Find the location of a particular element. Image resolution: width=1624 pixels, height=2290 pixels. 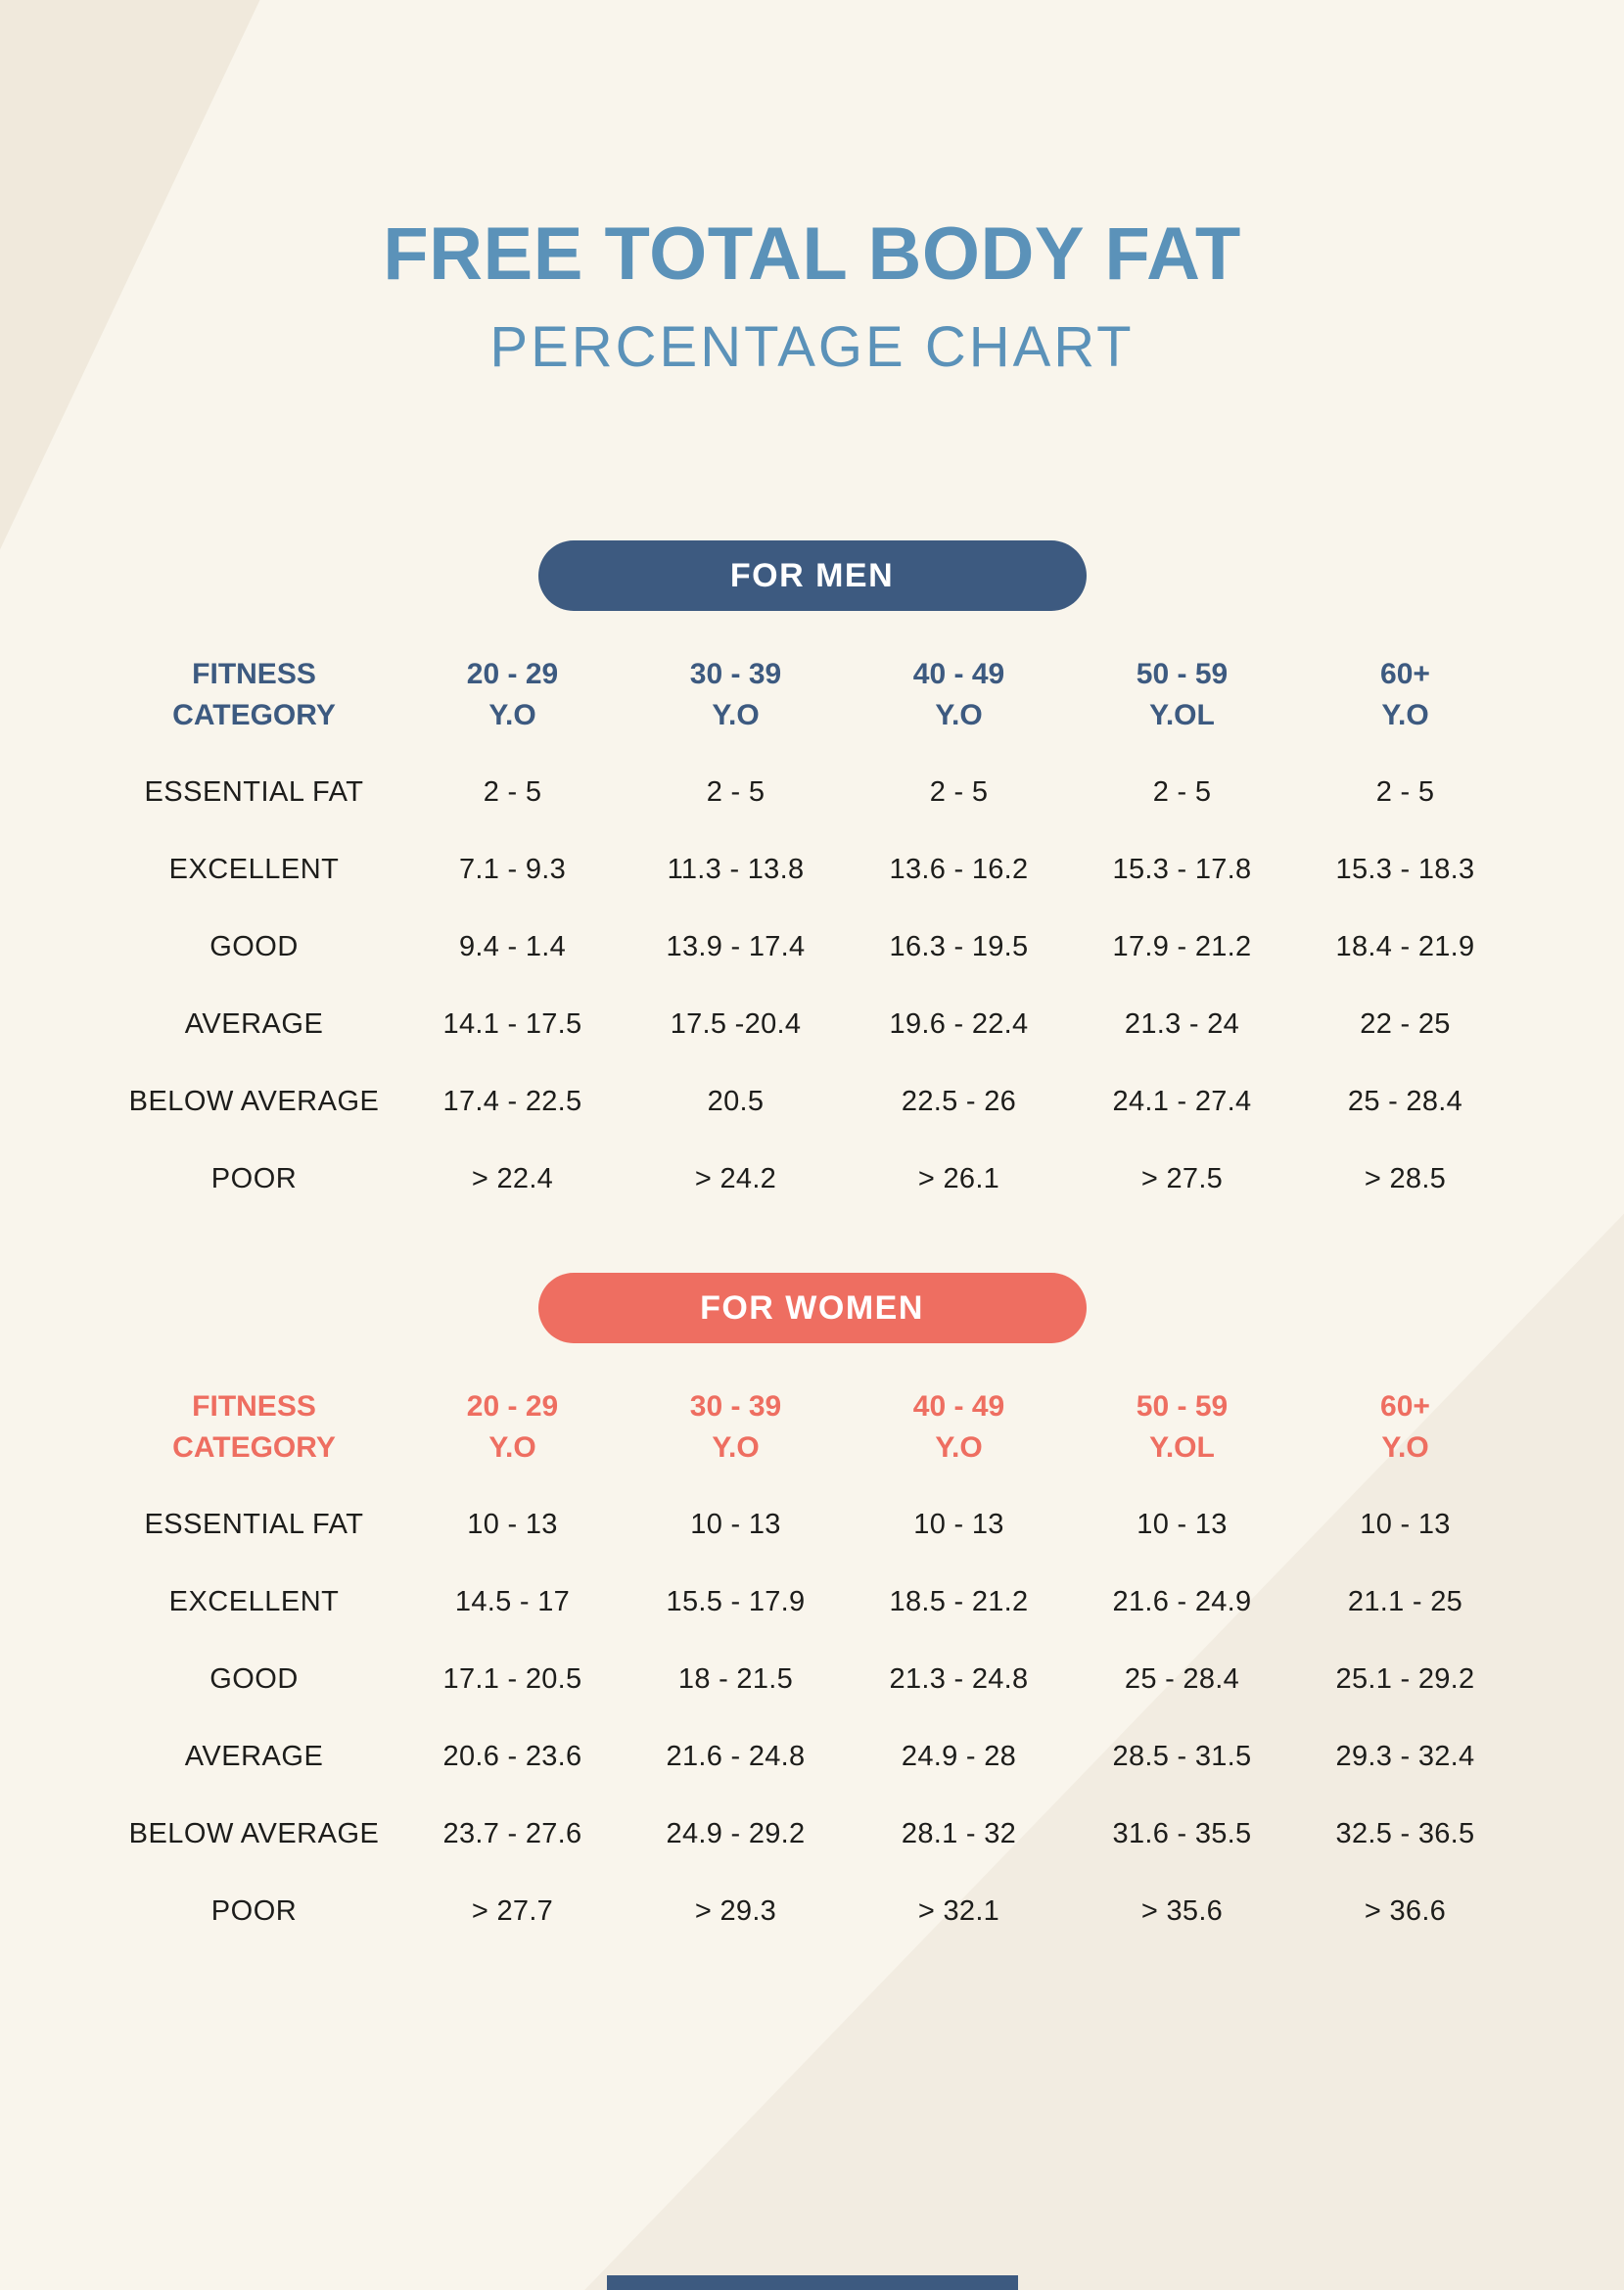

women-cell-value: 18.5 - 21.2 is located at coordinates (959, 1601).